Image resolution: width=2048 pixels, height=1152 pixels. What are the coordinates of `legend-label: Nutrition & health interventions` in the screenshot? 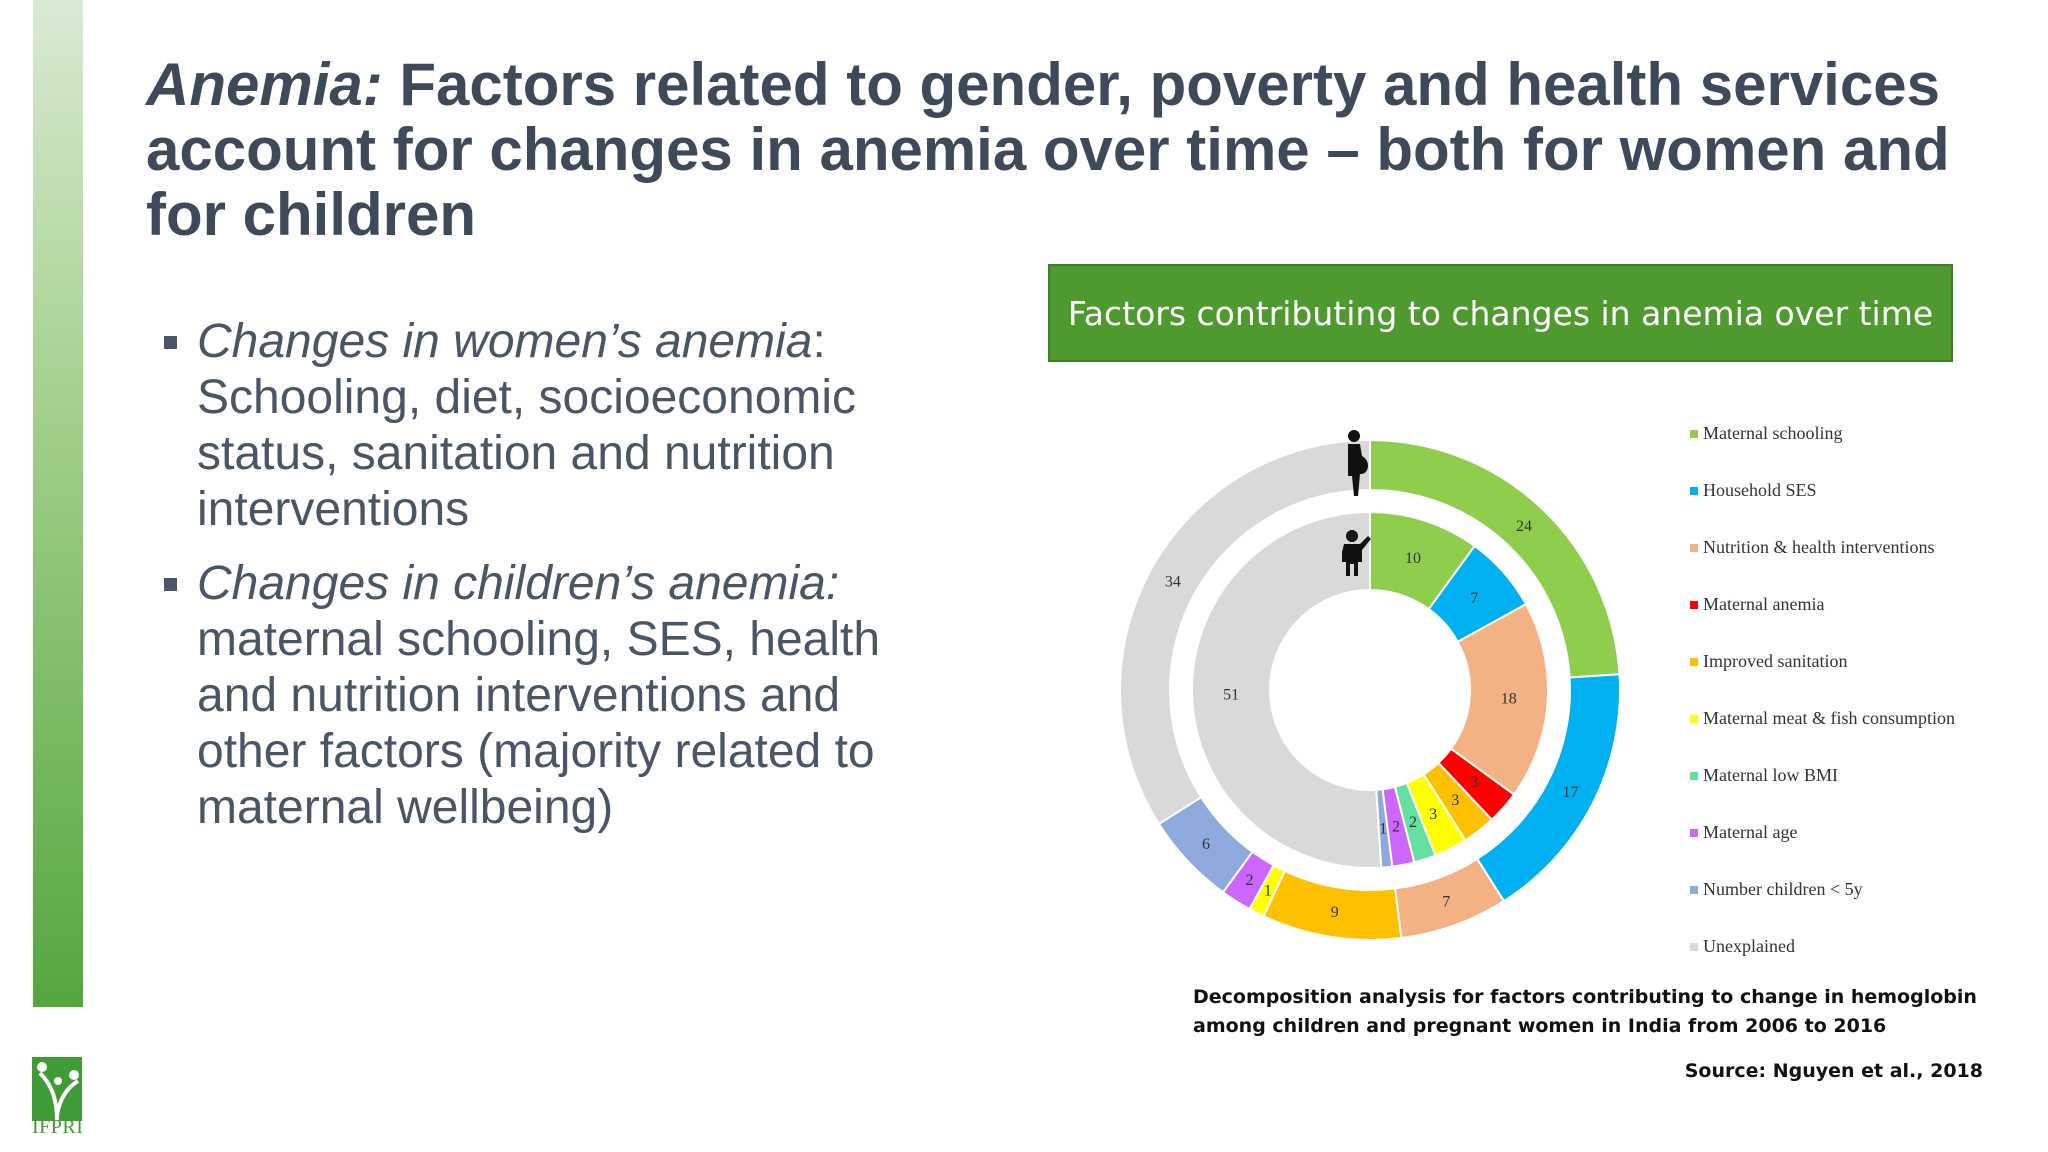 It's located at (1819, 547).